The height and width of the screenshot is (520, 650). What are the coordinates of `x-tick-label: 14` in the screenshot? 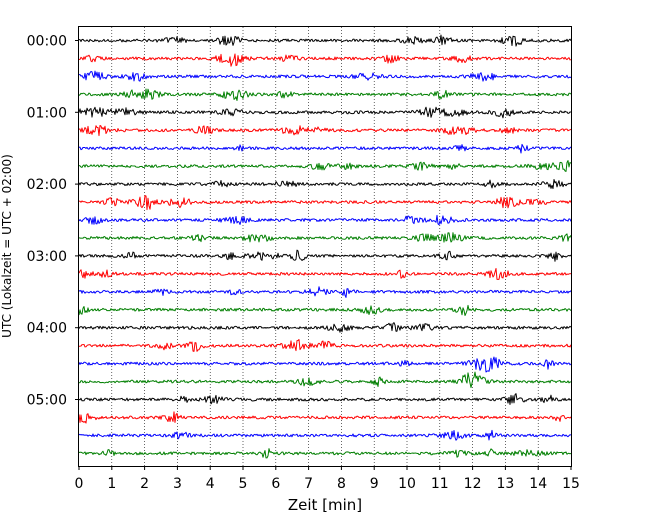 It's located at (538, 484).